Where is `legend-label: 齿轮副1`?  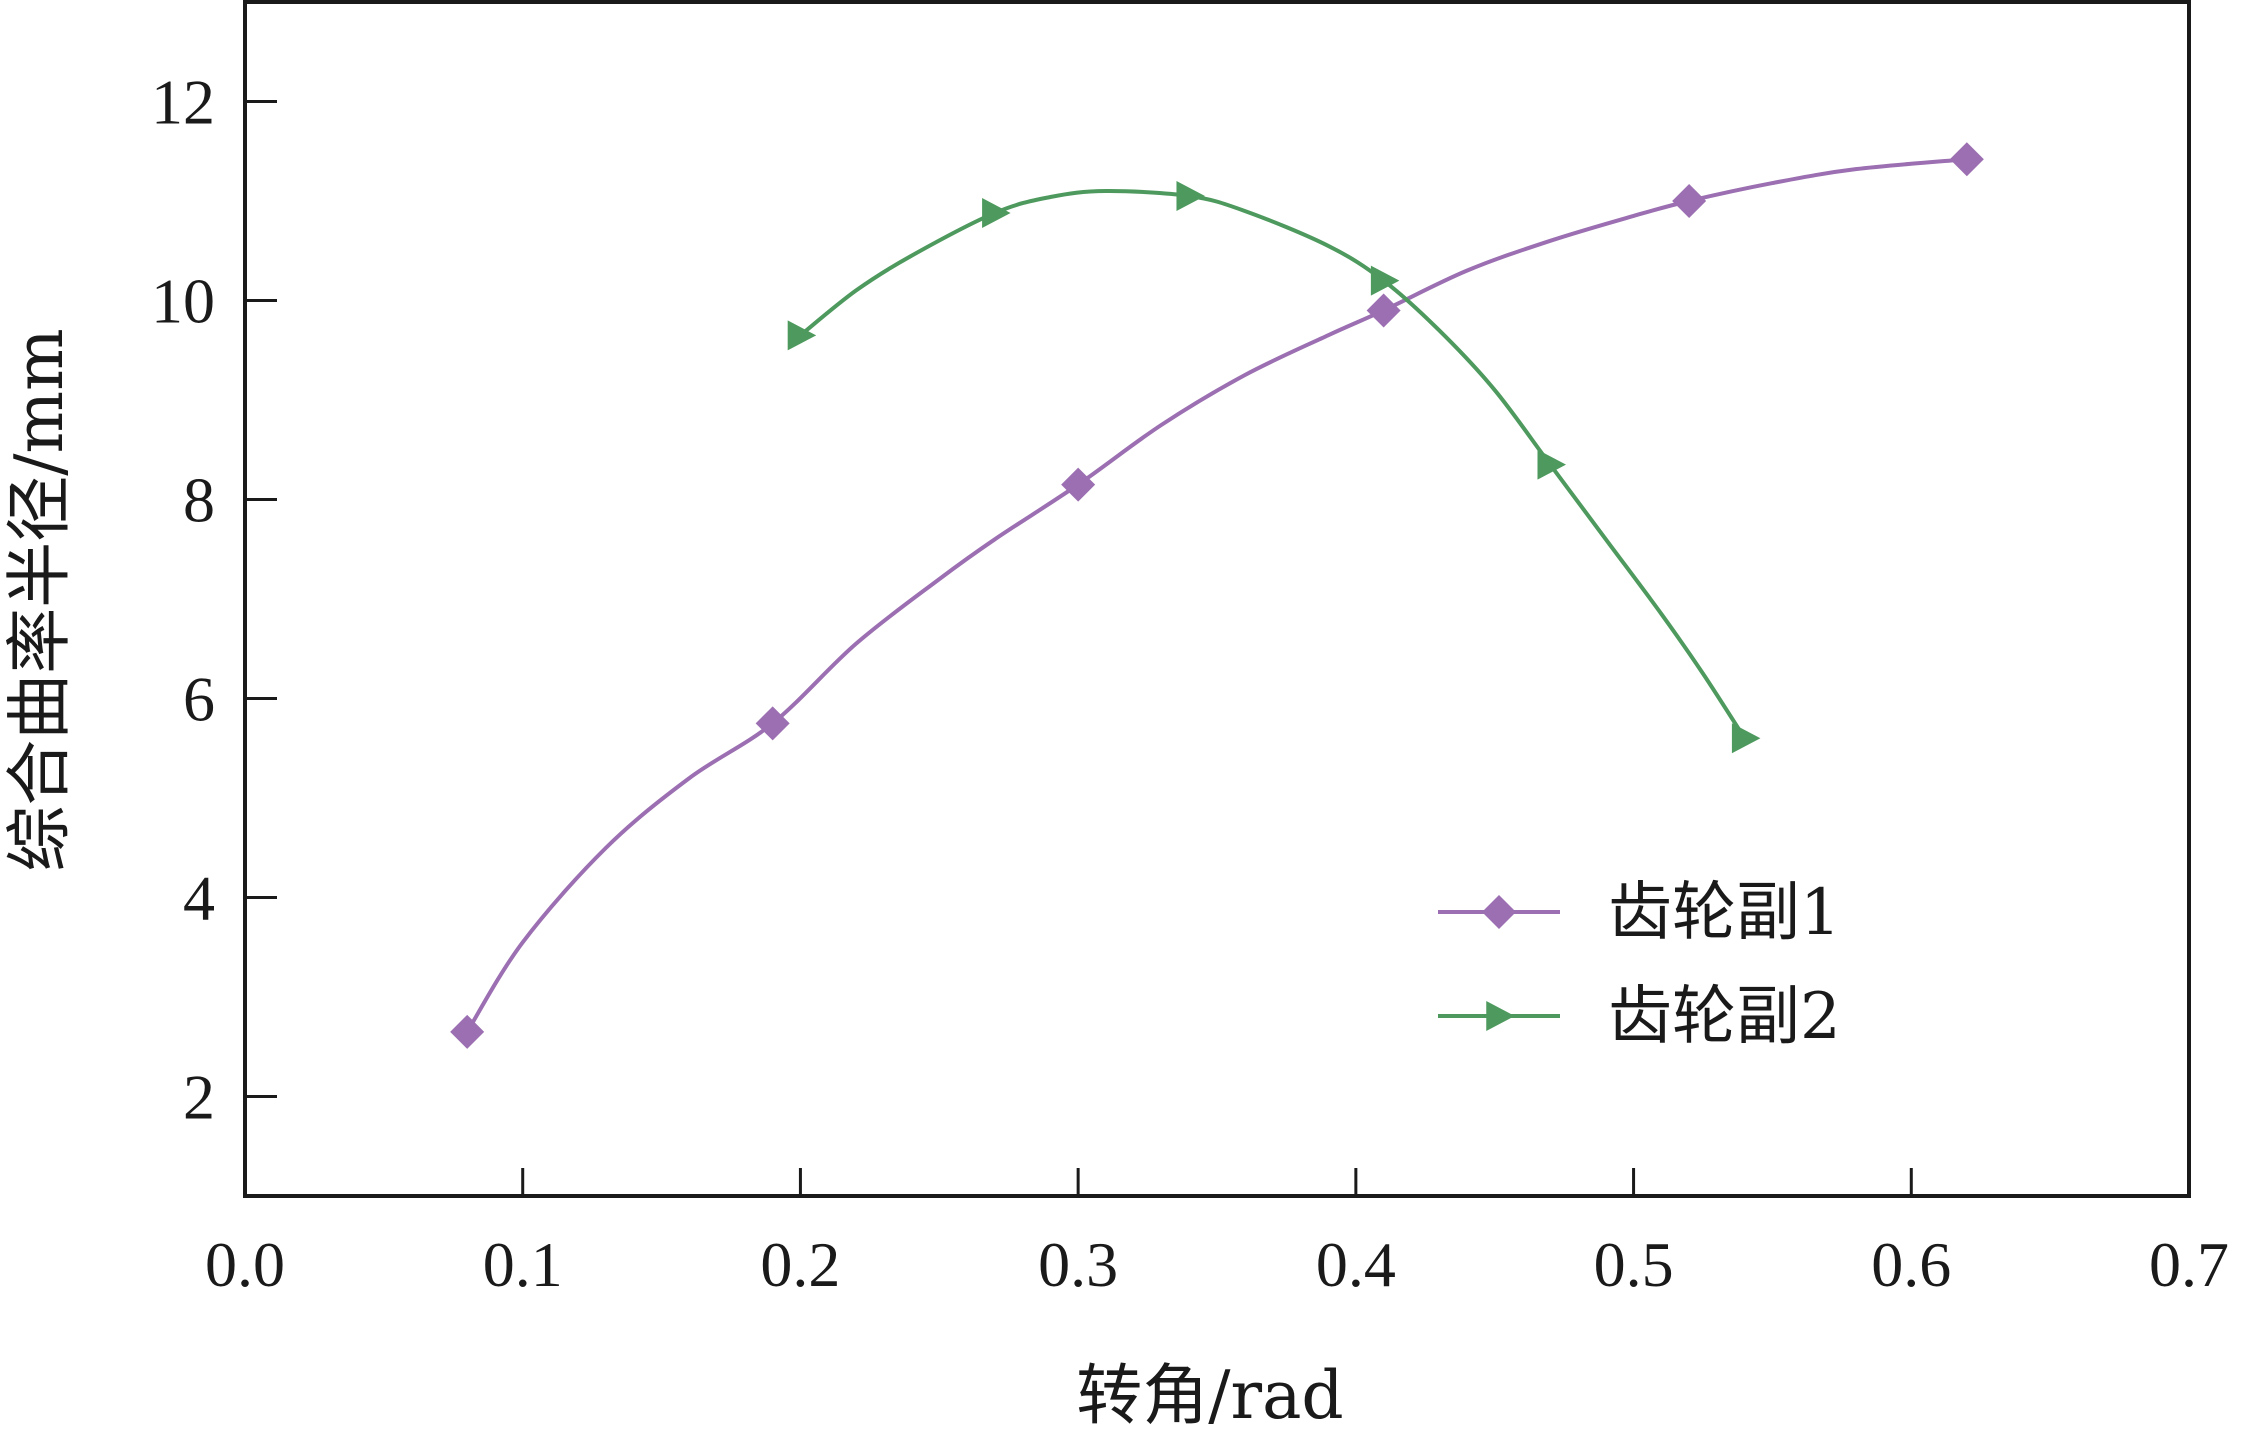 legend-label: 齿轮副1 is located at coordinates (1724, 913).